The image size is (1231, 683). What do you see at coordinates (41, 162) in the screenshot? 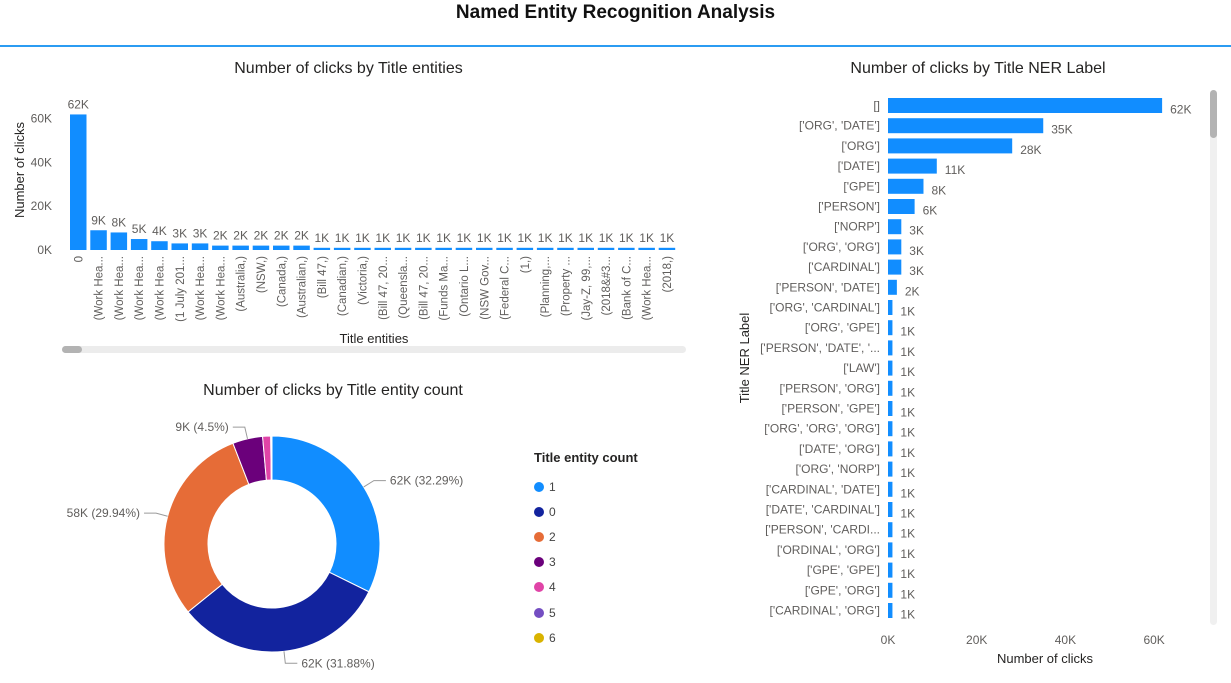
I see `y-tick-label: 40K` at bounding box center [41, 162].